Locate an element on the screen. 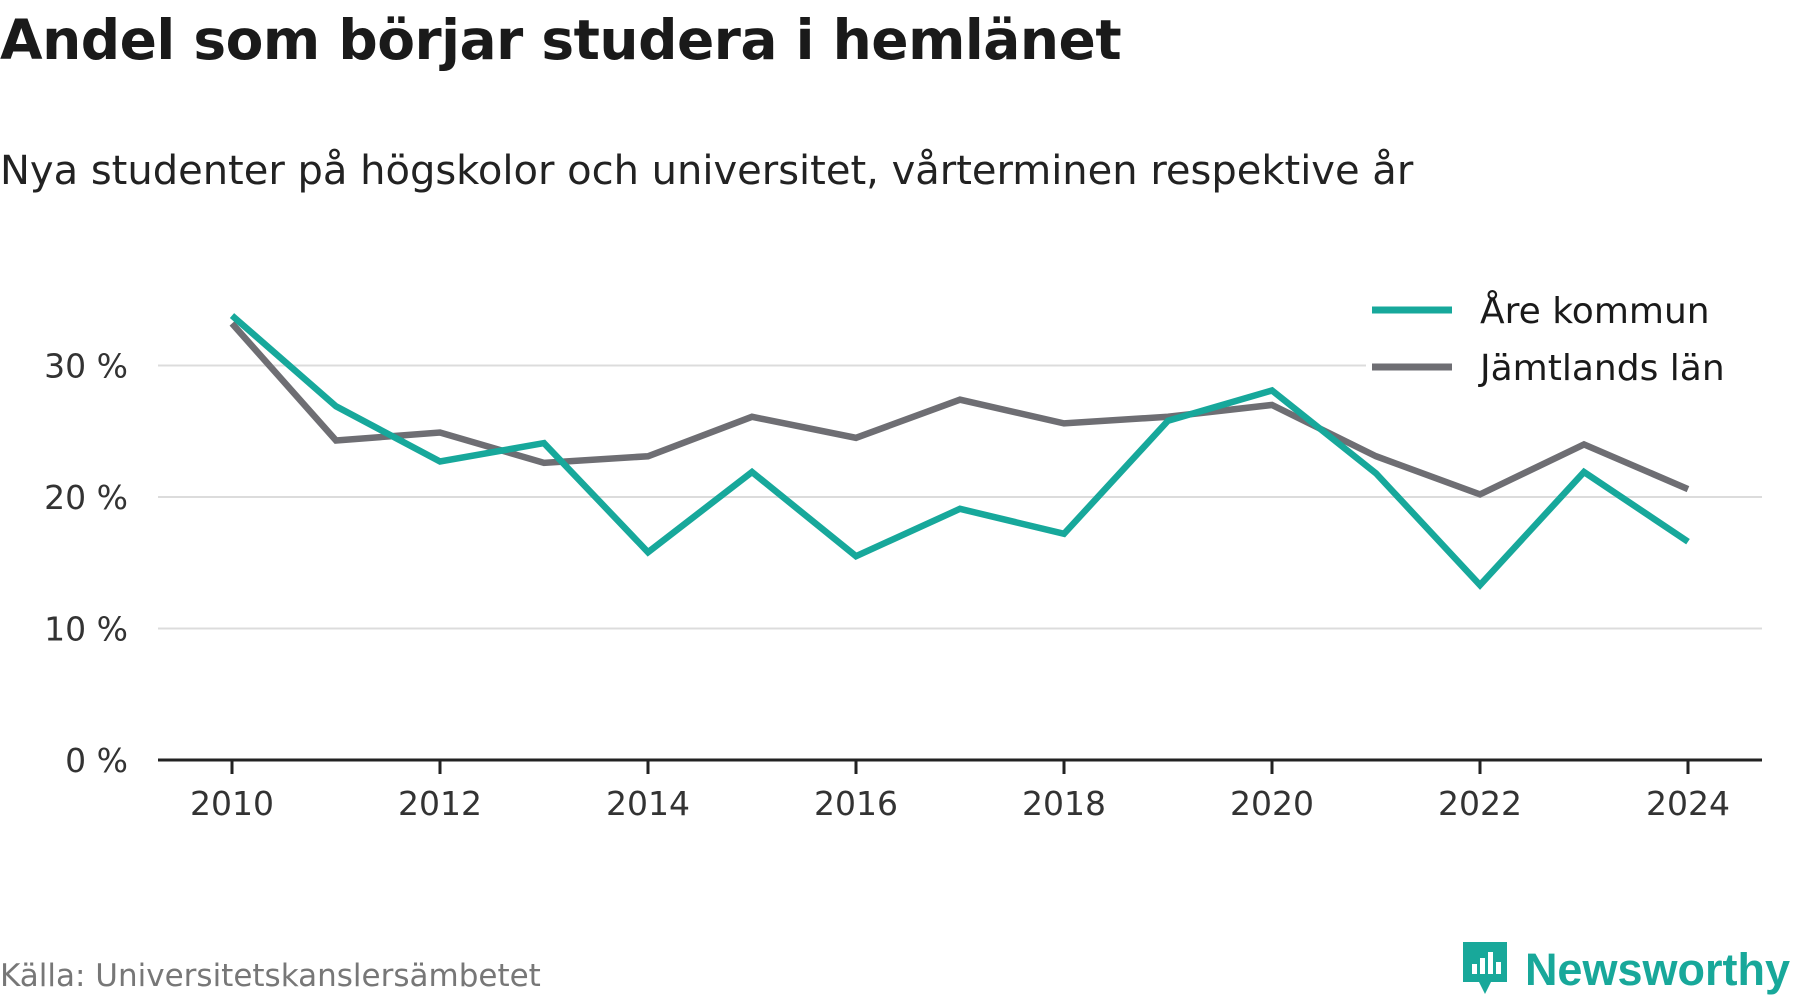 The width and height of the screenshot is (1800, 1002). y-tick-label: 0 % is located at coordinates (96, 760).